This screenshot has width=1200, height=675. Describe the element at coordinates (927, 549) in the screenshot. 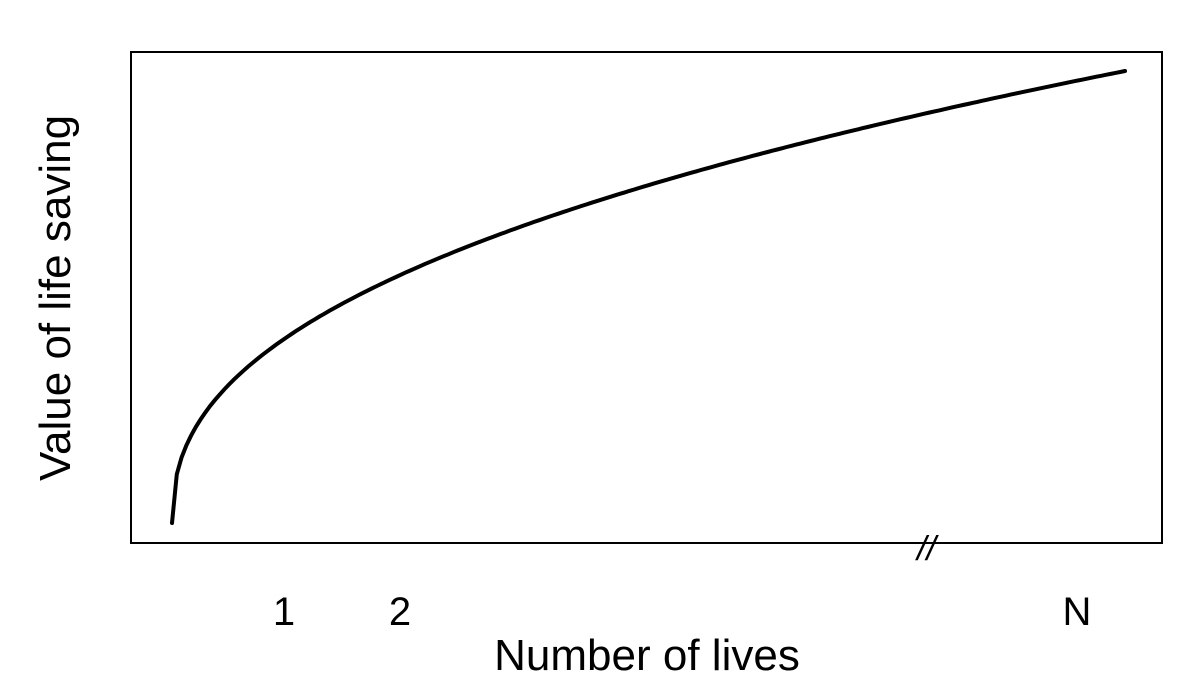

I see `x-axis-break-mark: //` at that location.